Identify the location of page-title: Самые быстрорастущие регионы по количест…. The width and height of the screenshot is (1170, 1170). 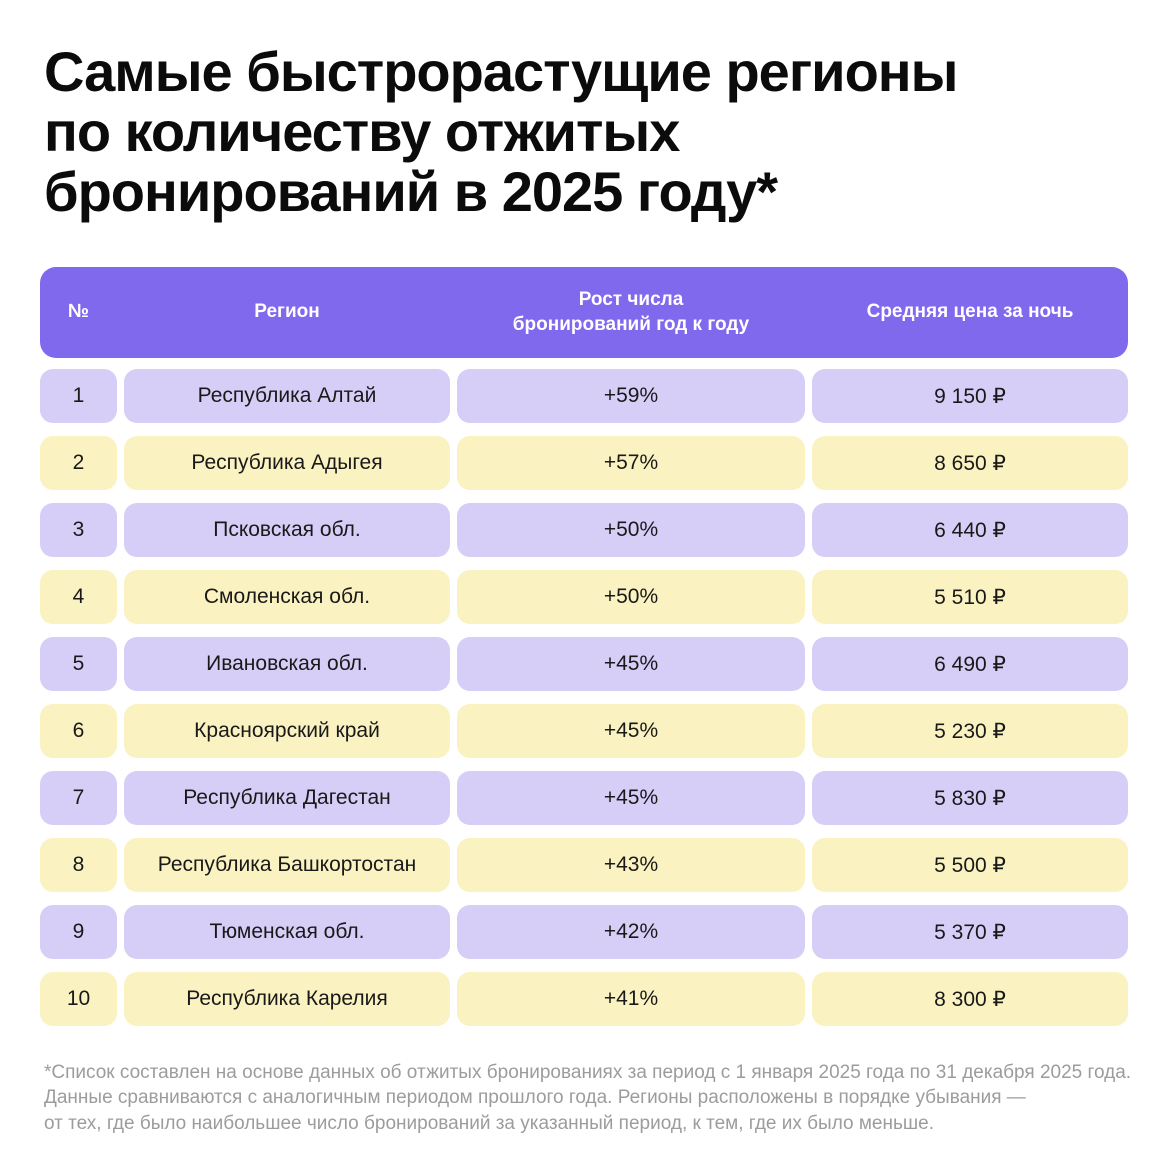
(501, 131).